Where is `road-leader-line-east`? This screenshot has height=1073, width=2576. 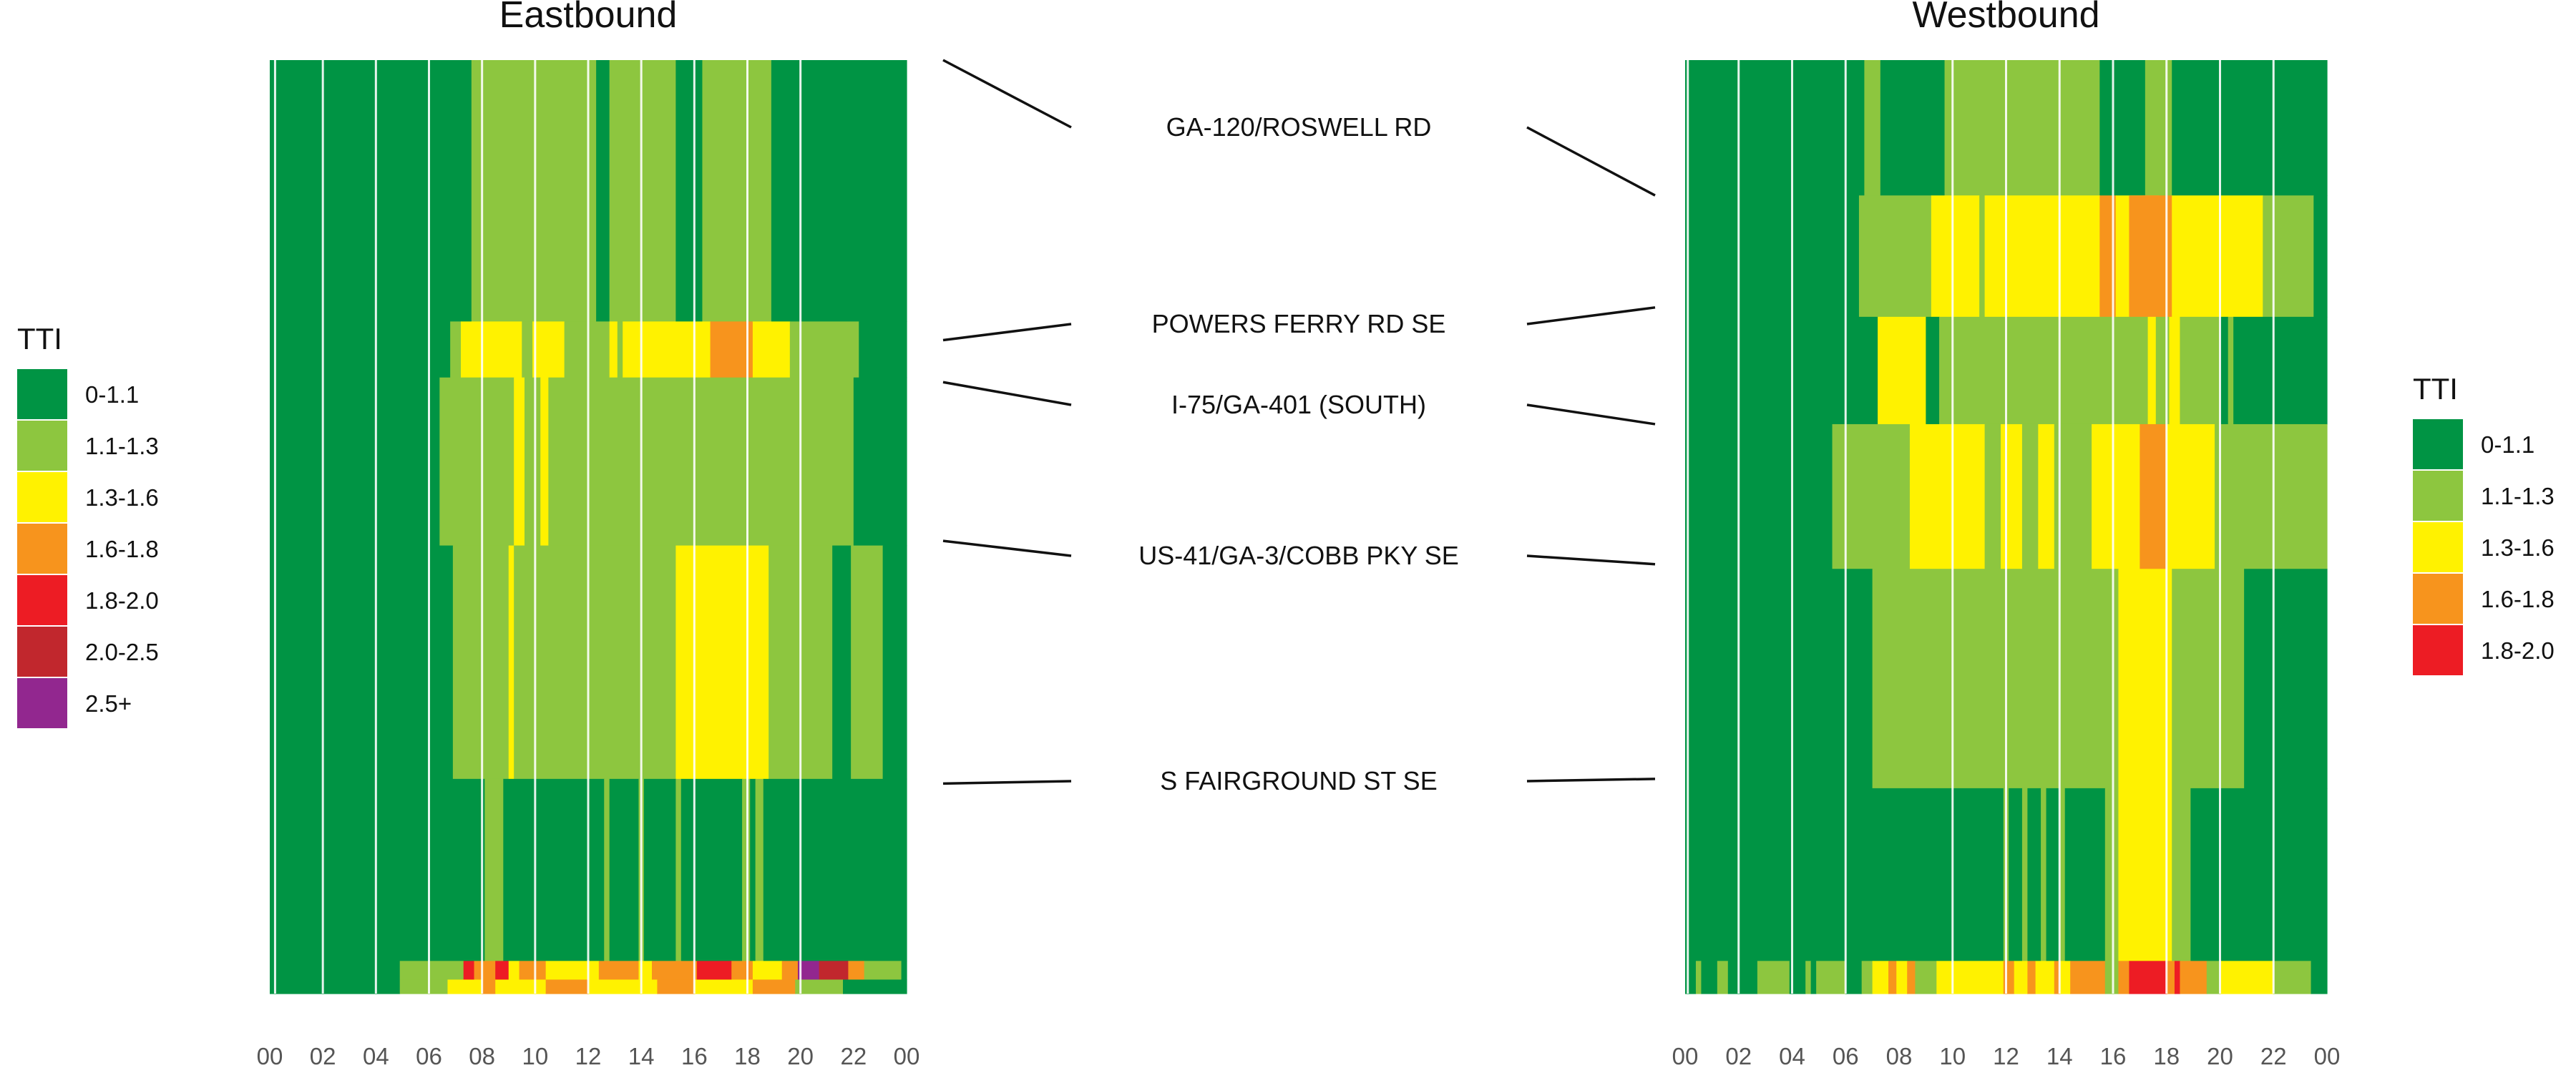 road-leader-line-east is located at coordinates (1007, 332).